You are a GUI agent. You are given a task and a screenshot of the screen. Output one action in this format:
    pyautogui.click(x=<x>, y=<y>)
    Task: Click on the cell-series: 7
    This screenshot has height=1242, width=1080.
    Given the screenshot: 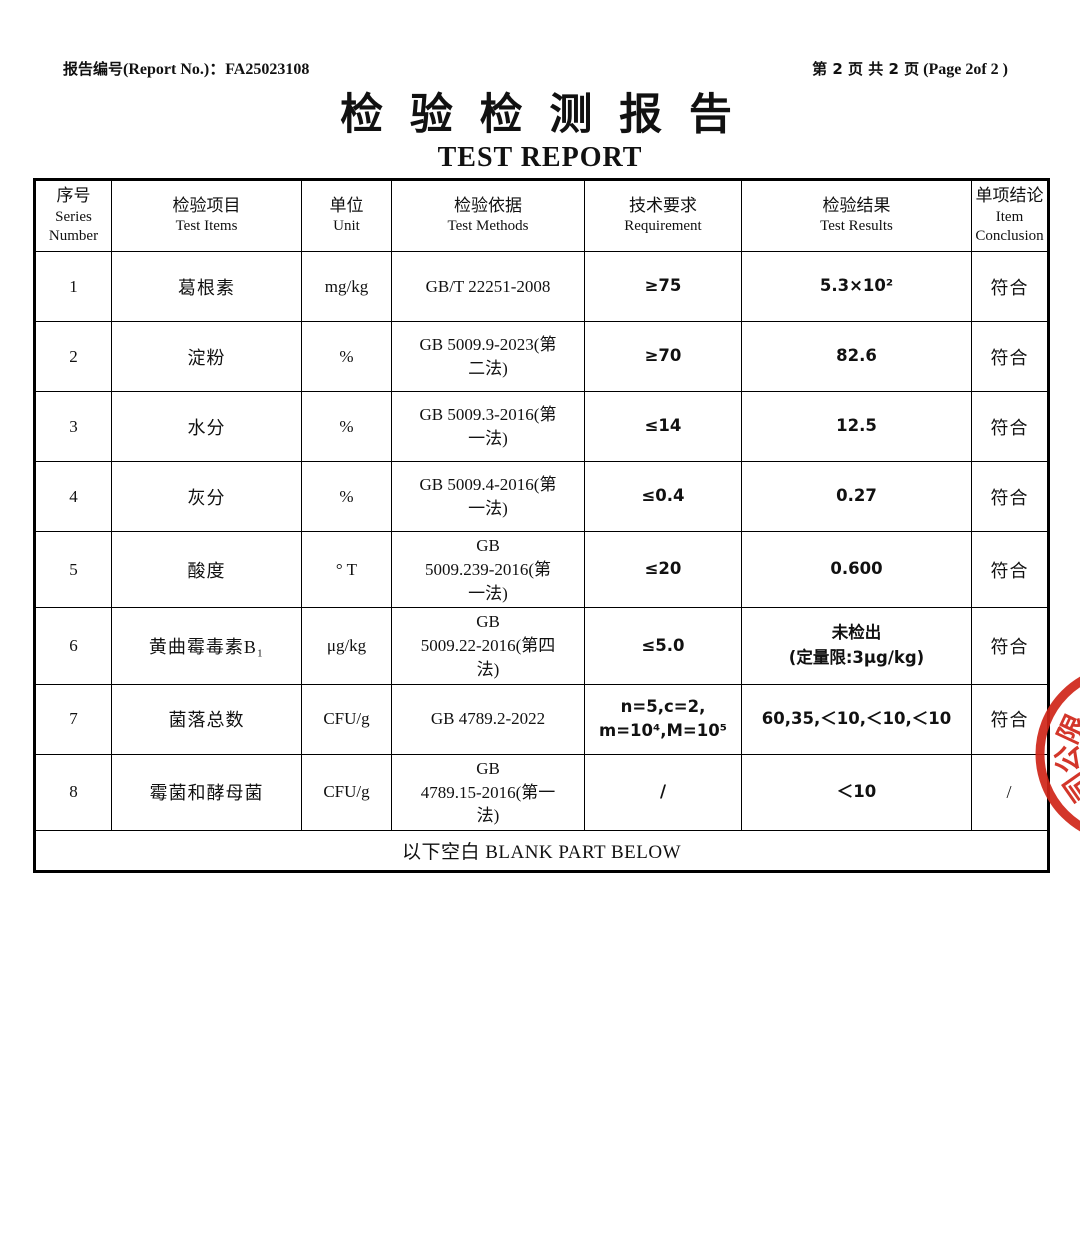 What is the action you would take?
    pyautogui.click(x=73, y=719)
    